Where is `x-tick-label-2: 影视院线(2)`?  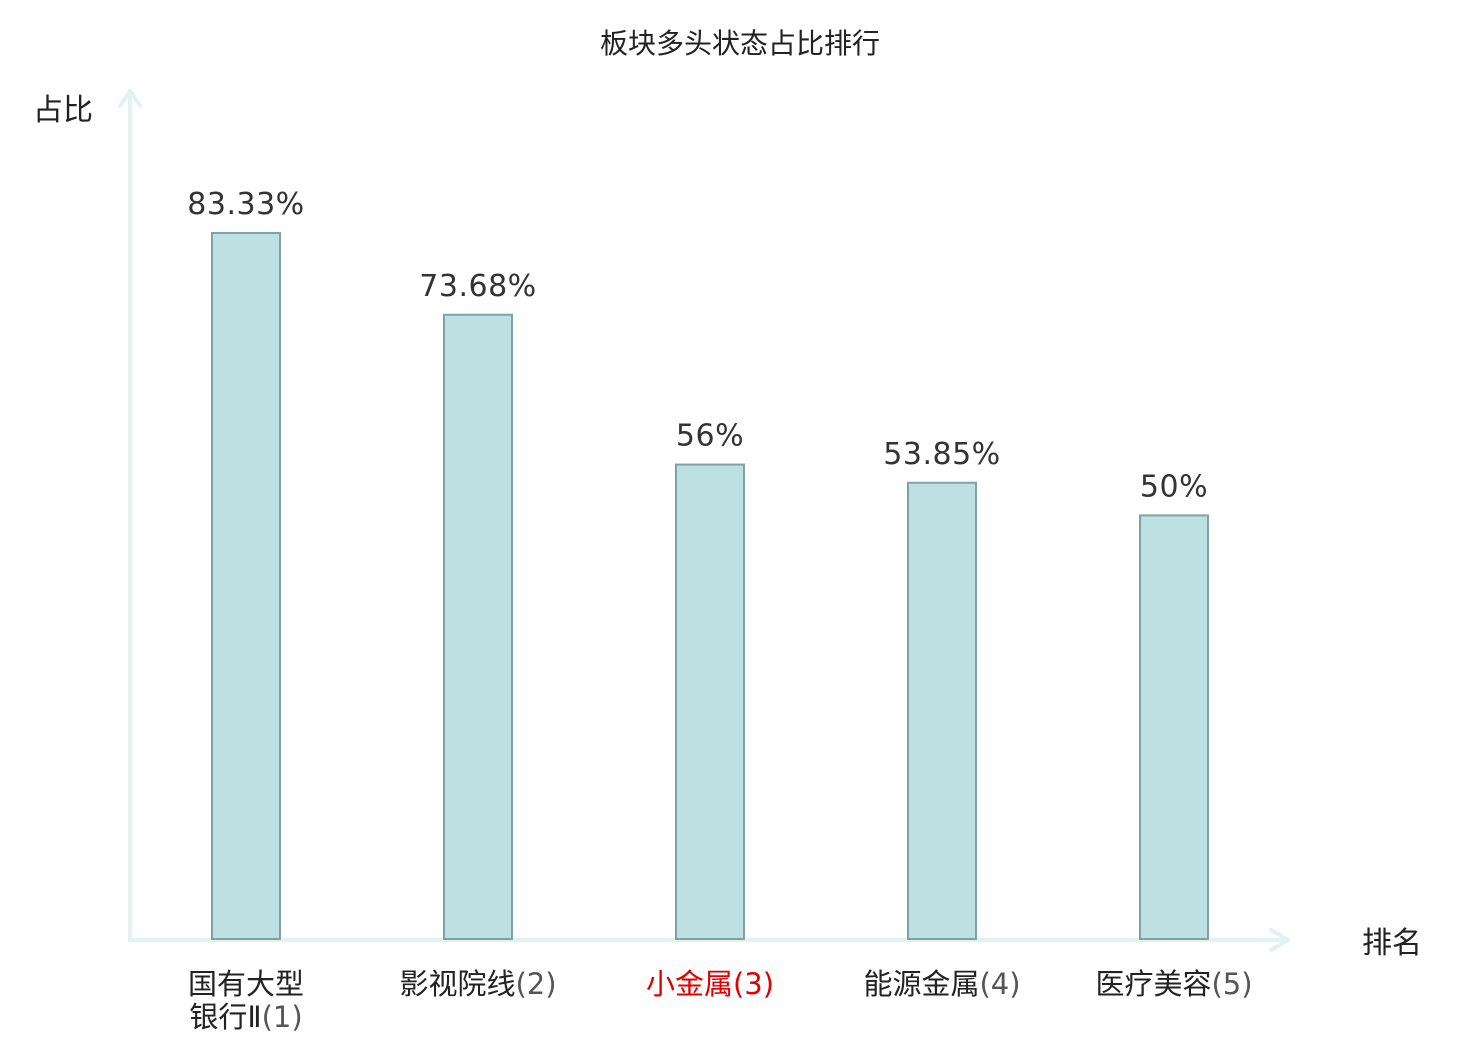
x-tick-label-2: 影视院线(2) is located at coordinates (477, 984).